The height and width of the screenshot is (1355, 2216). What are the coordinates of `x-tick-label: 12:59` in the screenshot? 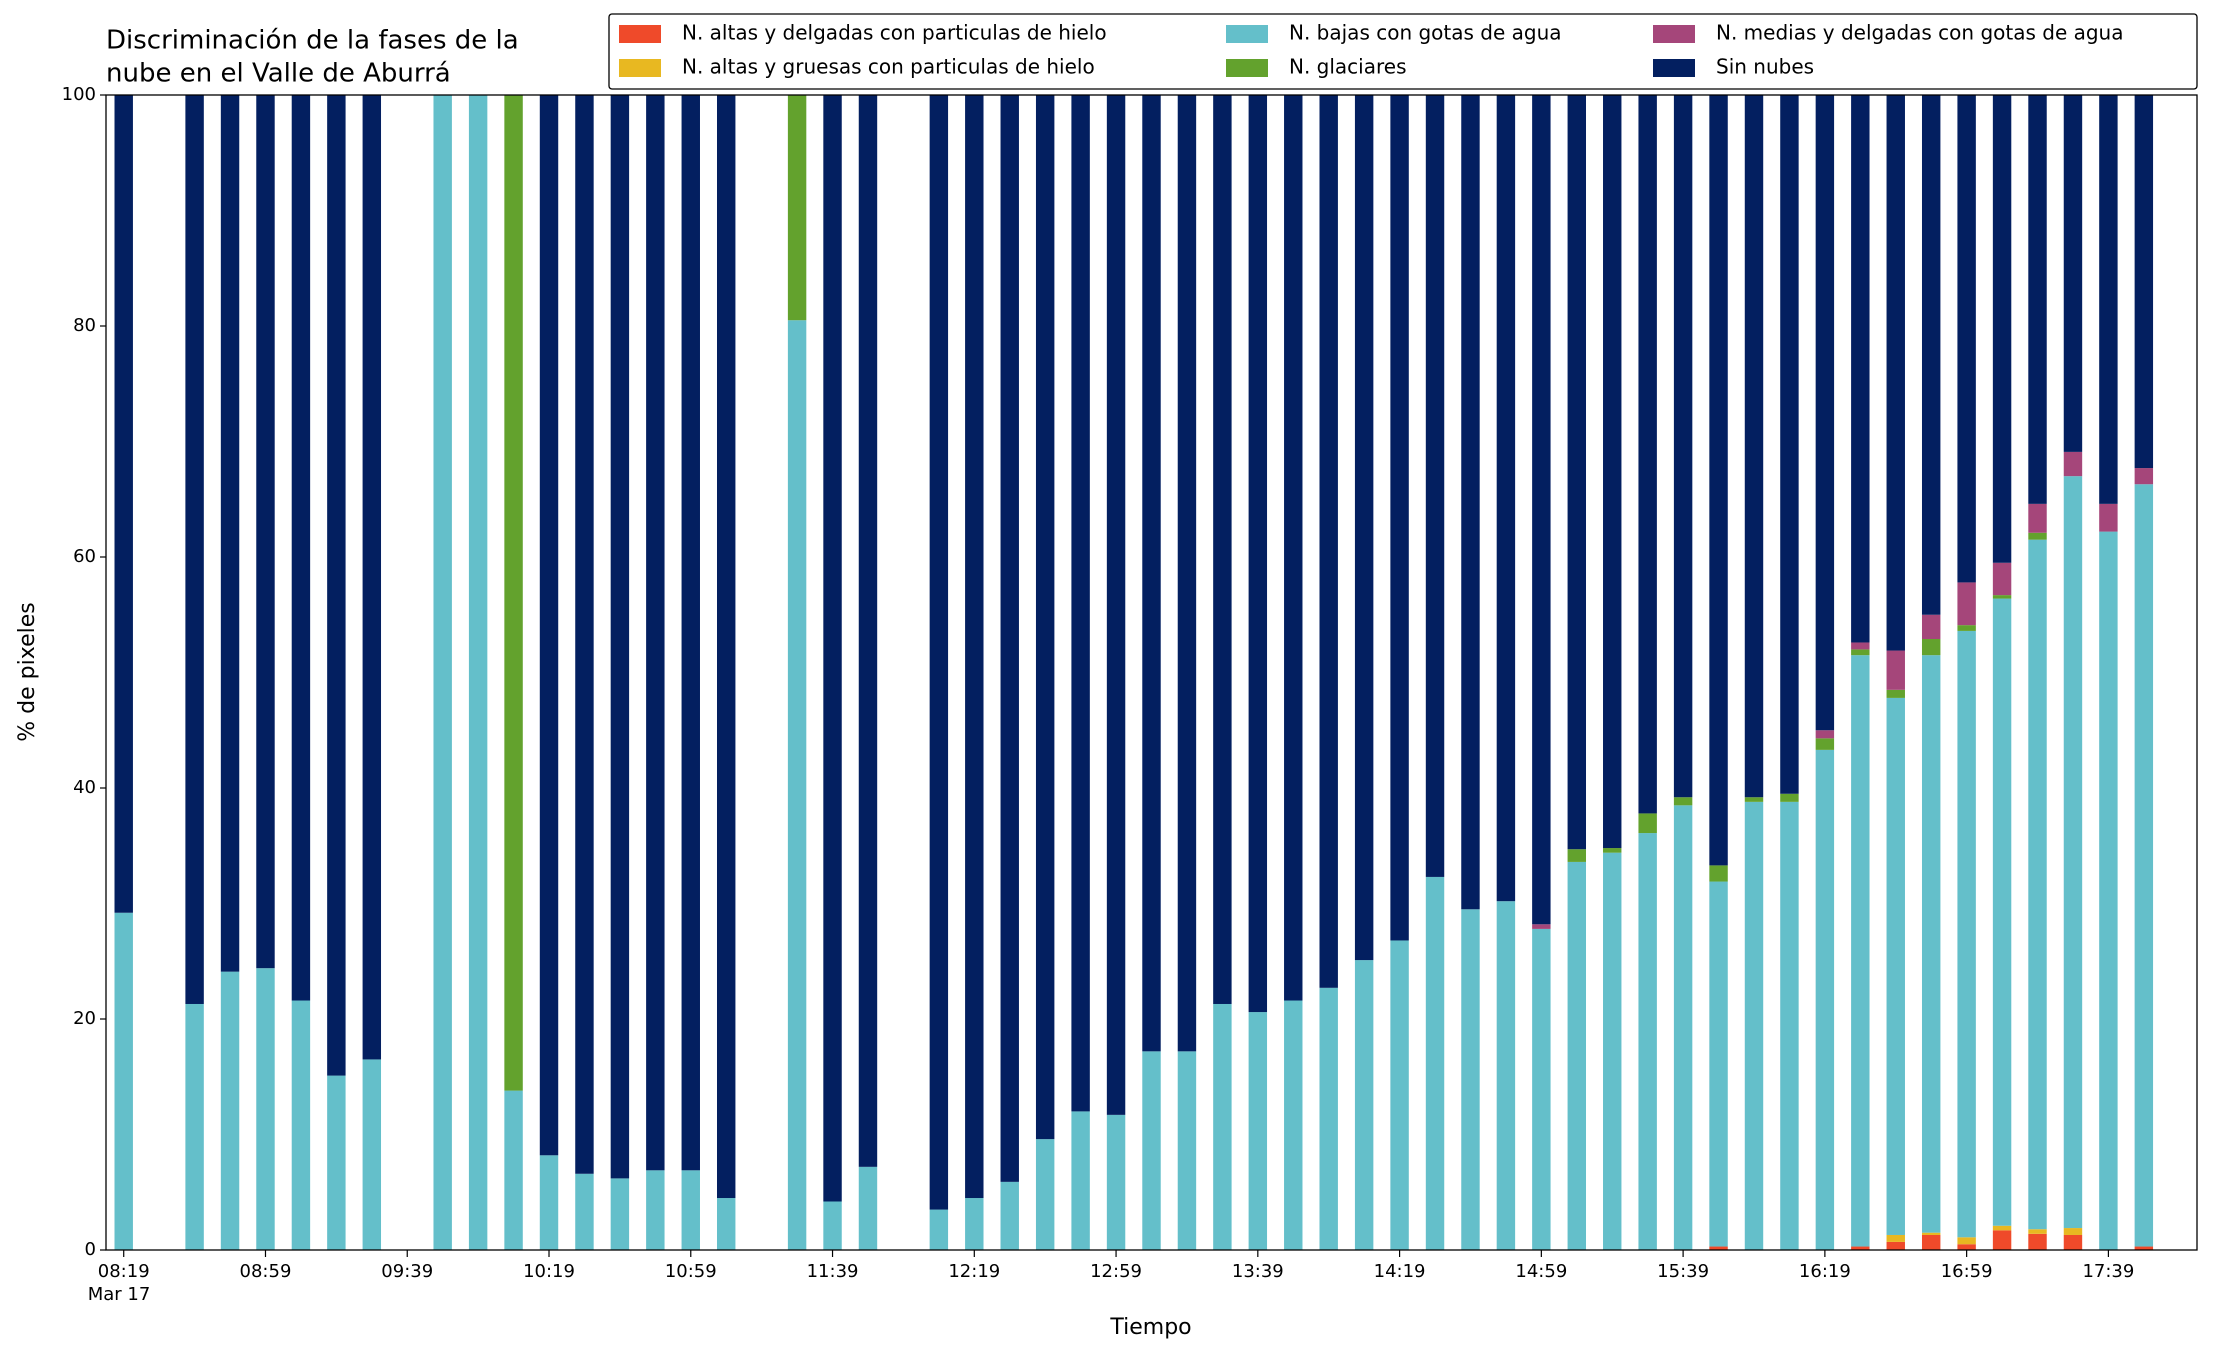 It's located at (1116, 1271).